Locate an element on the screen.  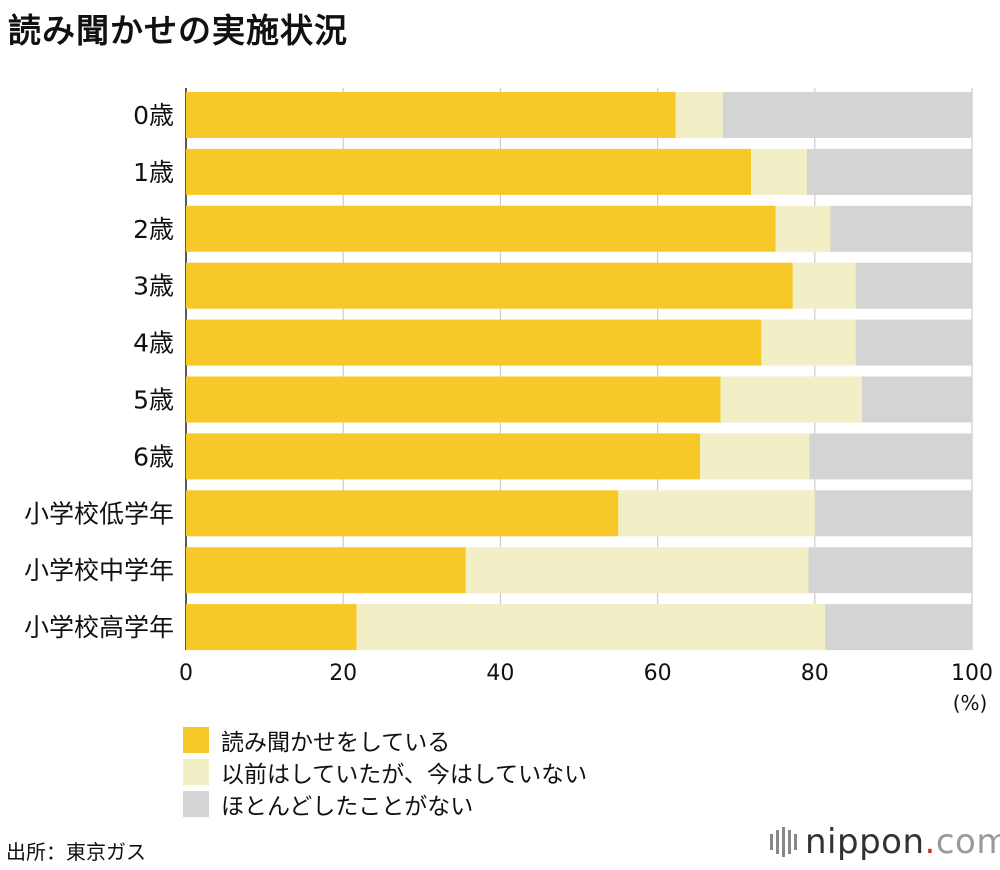
legend-label-never: ほとんどしたことがない is located at coordinates (347, 807).